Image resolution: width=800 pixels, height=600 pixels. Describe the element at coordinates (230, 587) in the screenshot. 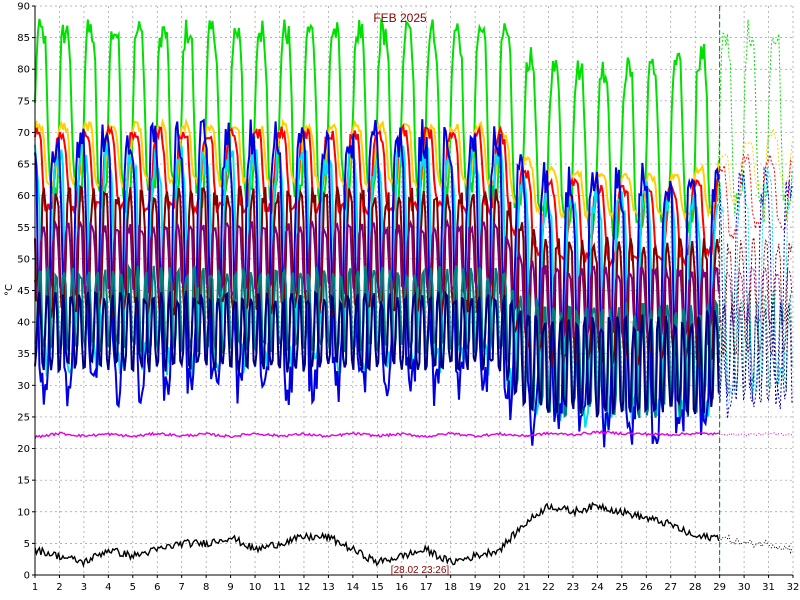

I see `x-tick-label: 9` at that location.